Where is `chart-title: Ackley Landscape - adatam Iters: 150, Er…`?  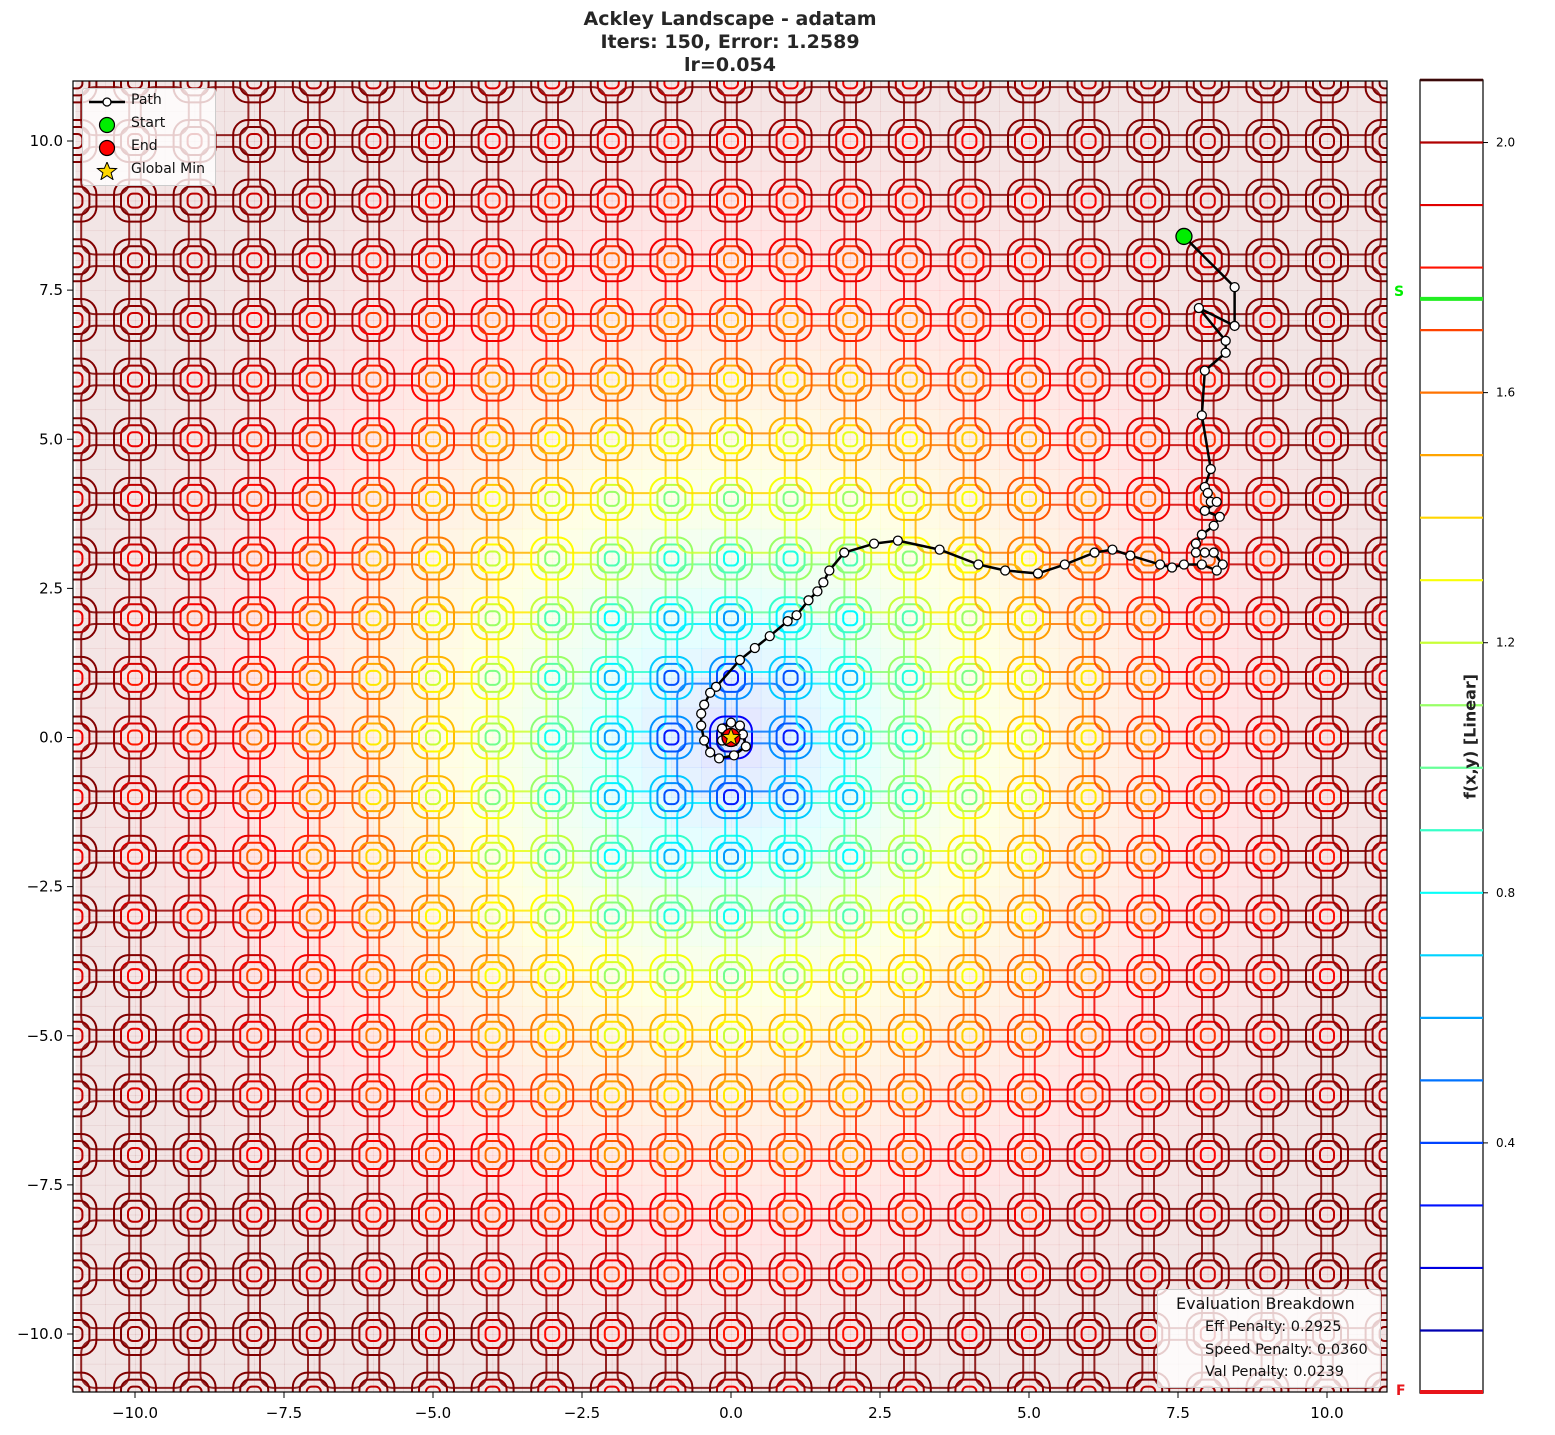
chart-title: Ackley Landscape - adatam Iters: 150, Er… is located at coordinates (730, 42).